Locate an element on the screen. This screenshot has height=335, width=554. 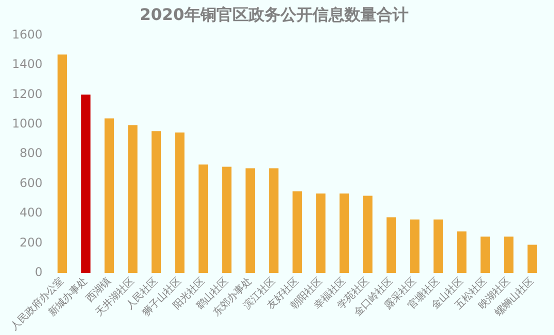
y-tick-label: 1000 is located at coordinates (27, 123).